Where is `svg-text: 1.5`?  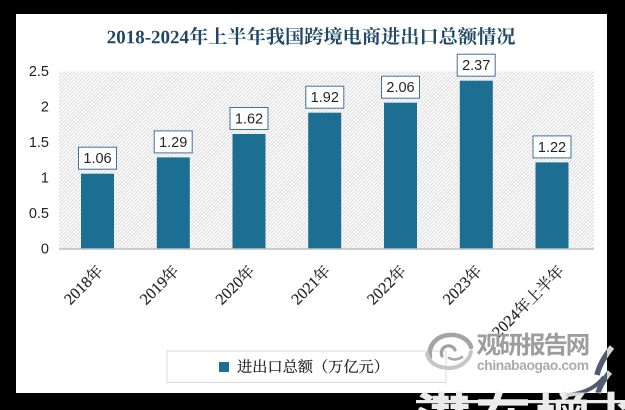
svg-text: 1.5 is located at coordinates (39, 143).